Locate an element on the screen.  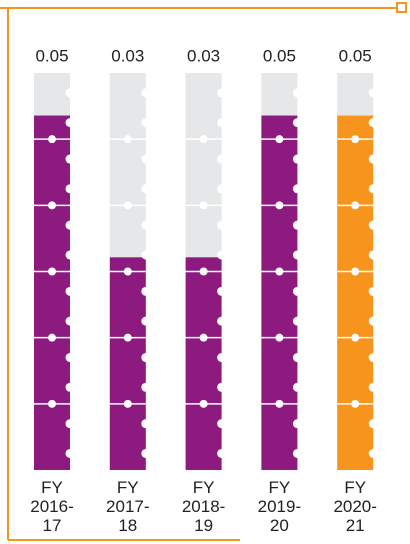
x-tick-label: FY 2018-19 is located at coordinates (204, 506).